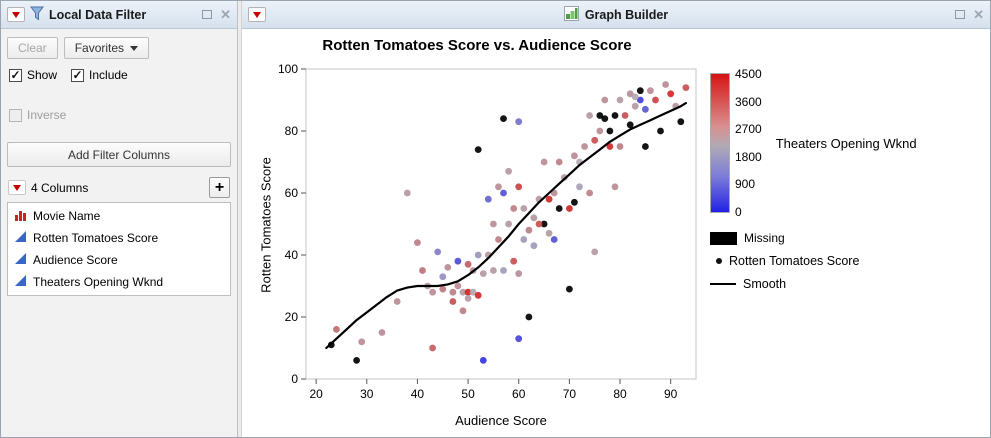 Image resolution: width=991 pixels, height=438 pixels. Describe the element at coordinates (17, 187) in the screenshot. I see `columns-red-triangle-icon` at that location.